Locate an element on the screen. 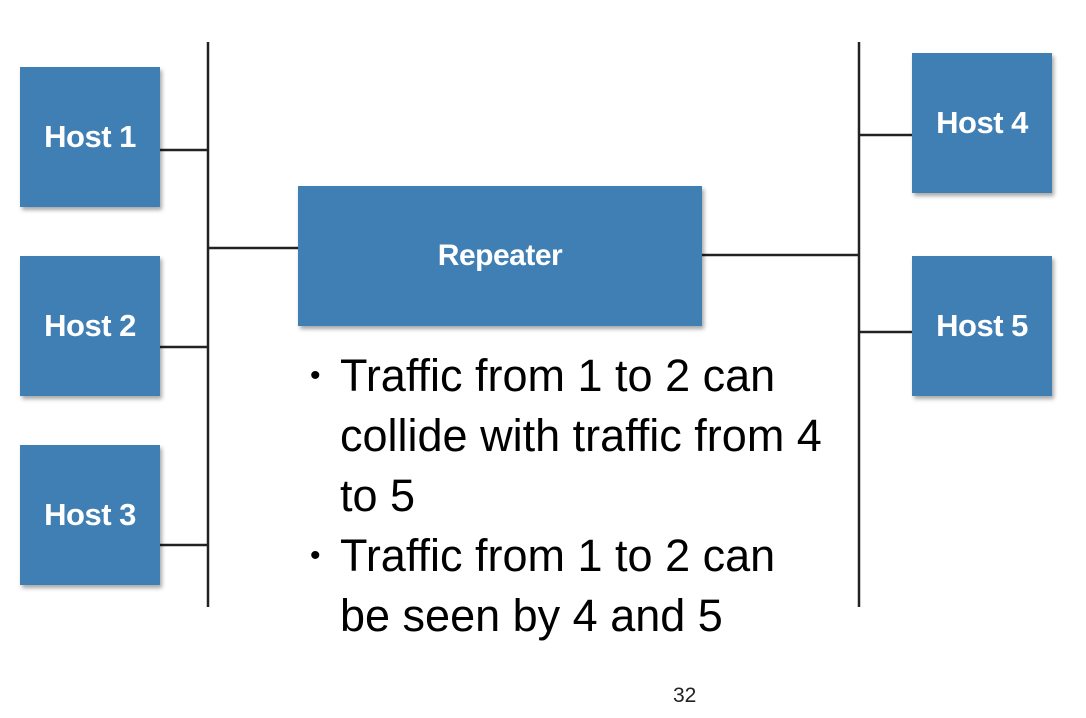 The width and height of the screenshot is (1086, 718). host-5-box: Host 5 is located at coordinates (982, 326).